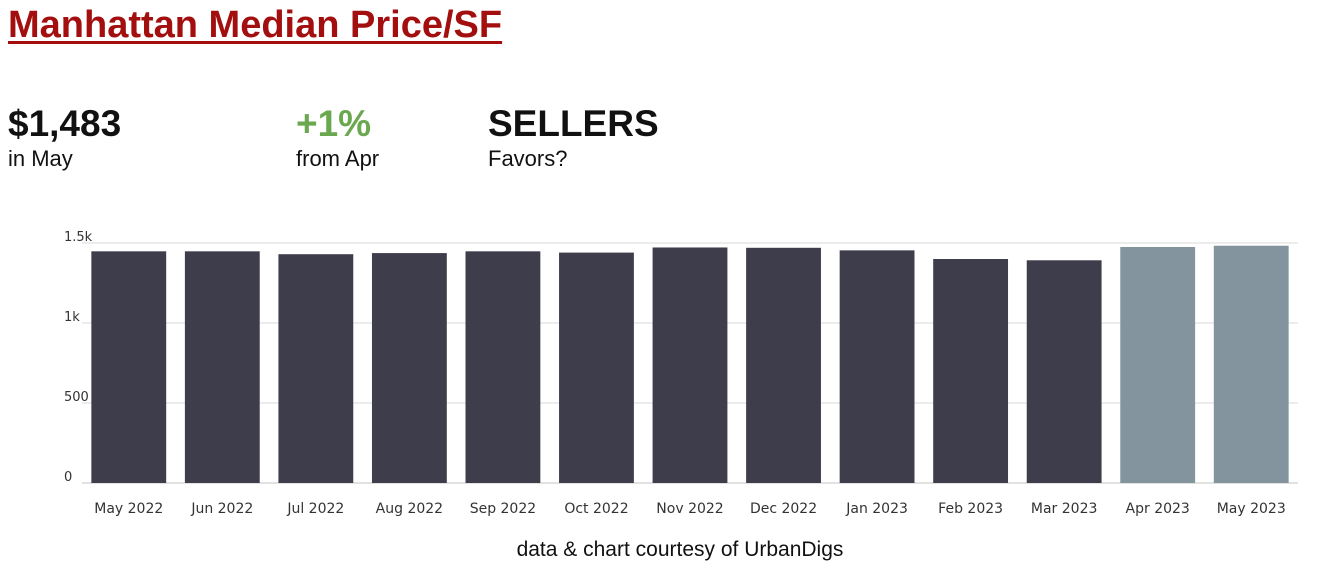 Image resolution: width=1318 pixels, height=570 pixels. What do you see at coordinates (503, 509) in the screenshot?
I see `x-tick-label: Sep 2022` at bounding box center [503, 509].